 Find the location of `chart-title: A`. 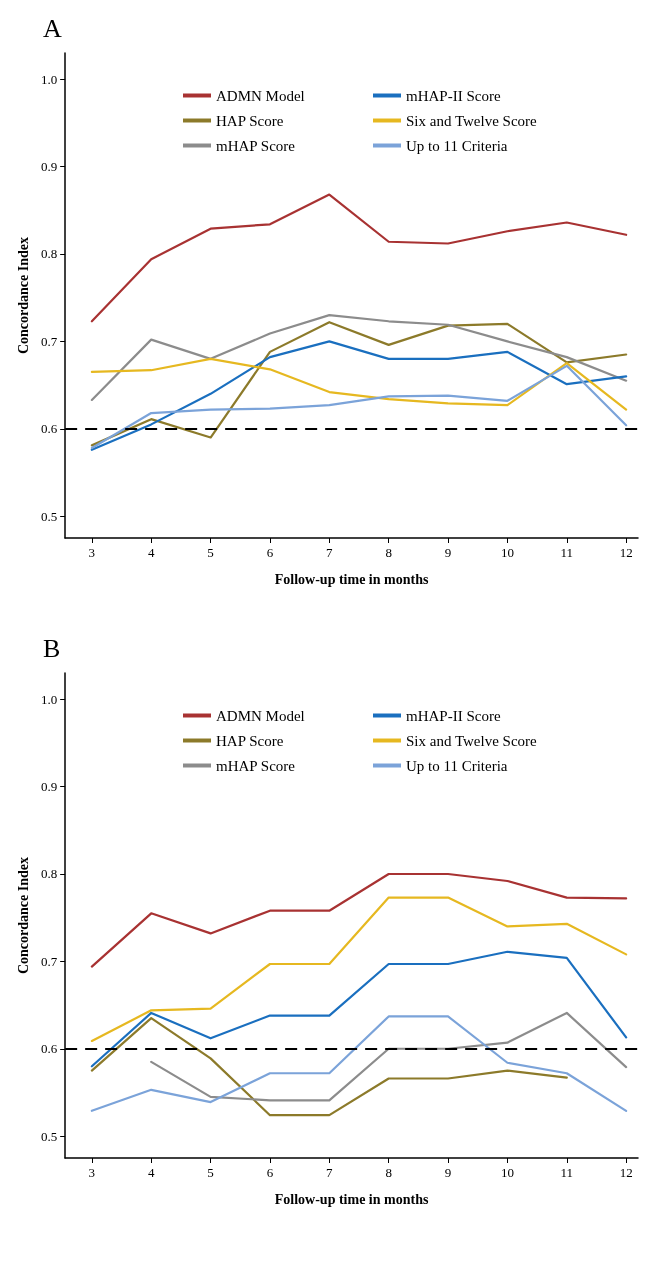

chart-title: A is located at coordinates (52, 28).